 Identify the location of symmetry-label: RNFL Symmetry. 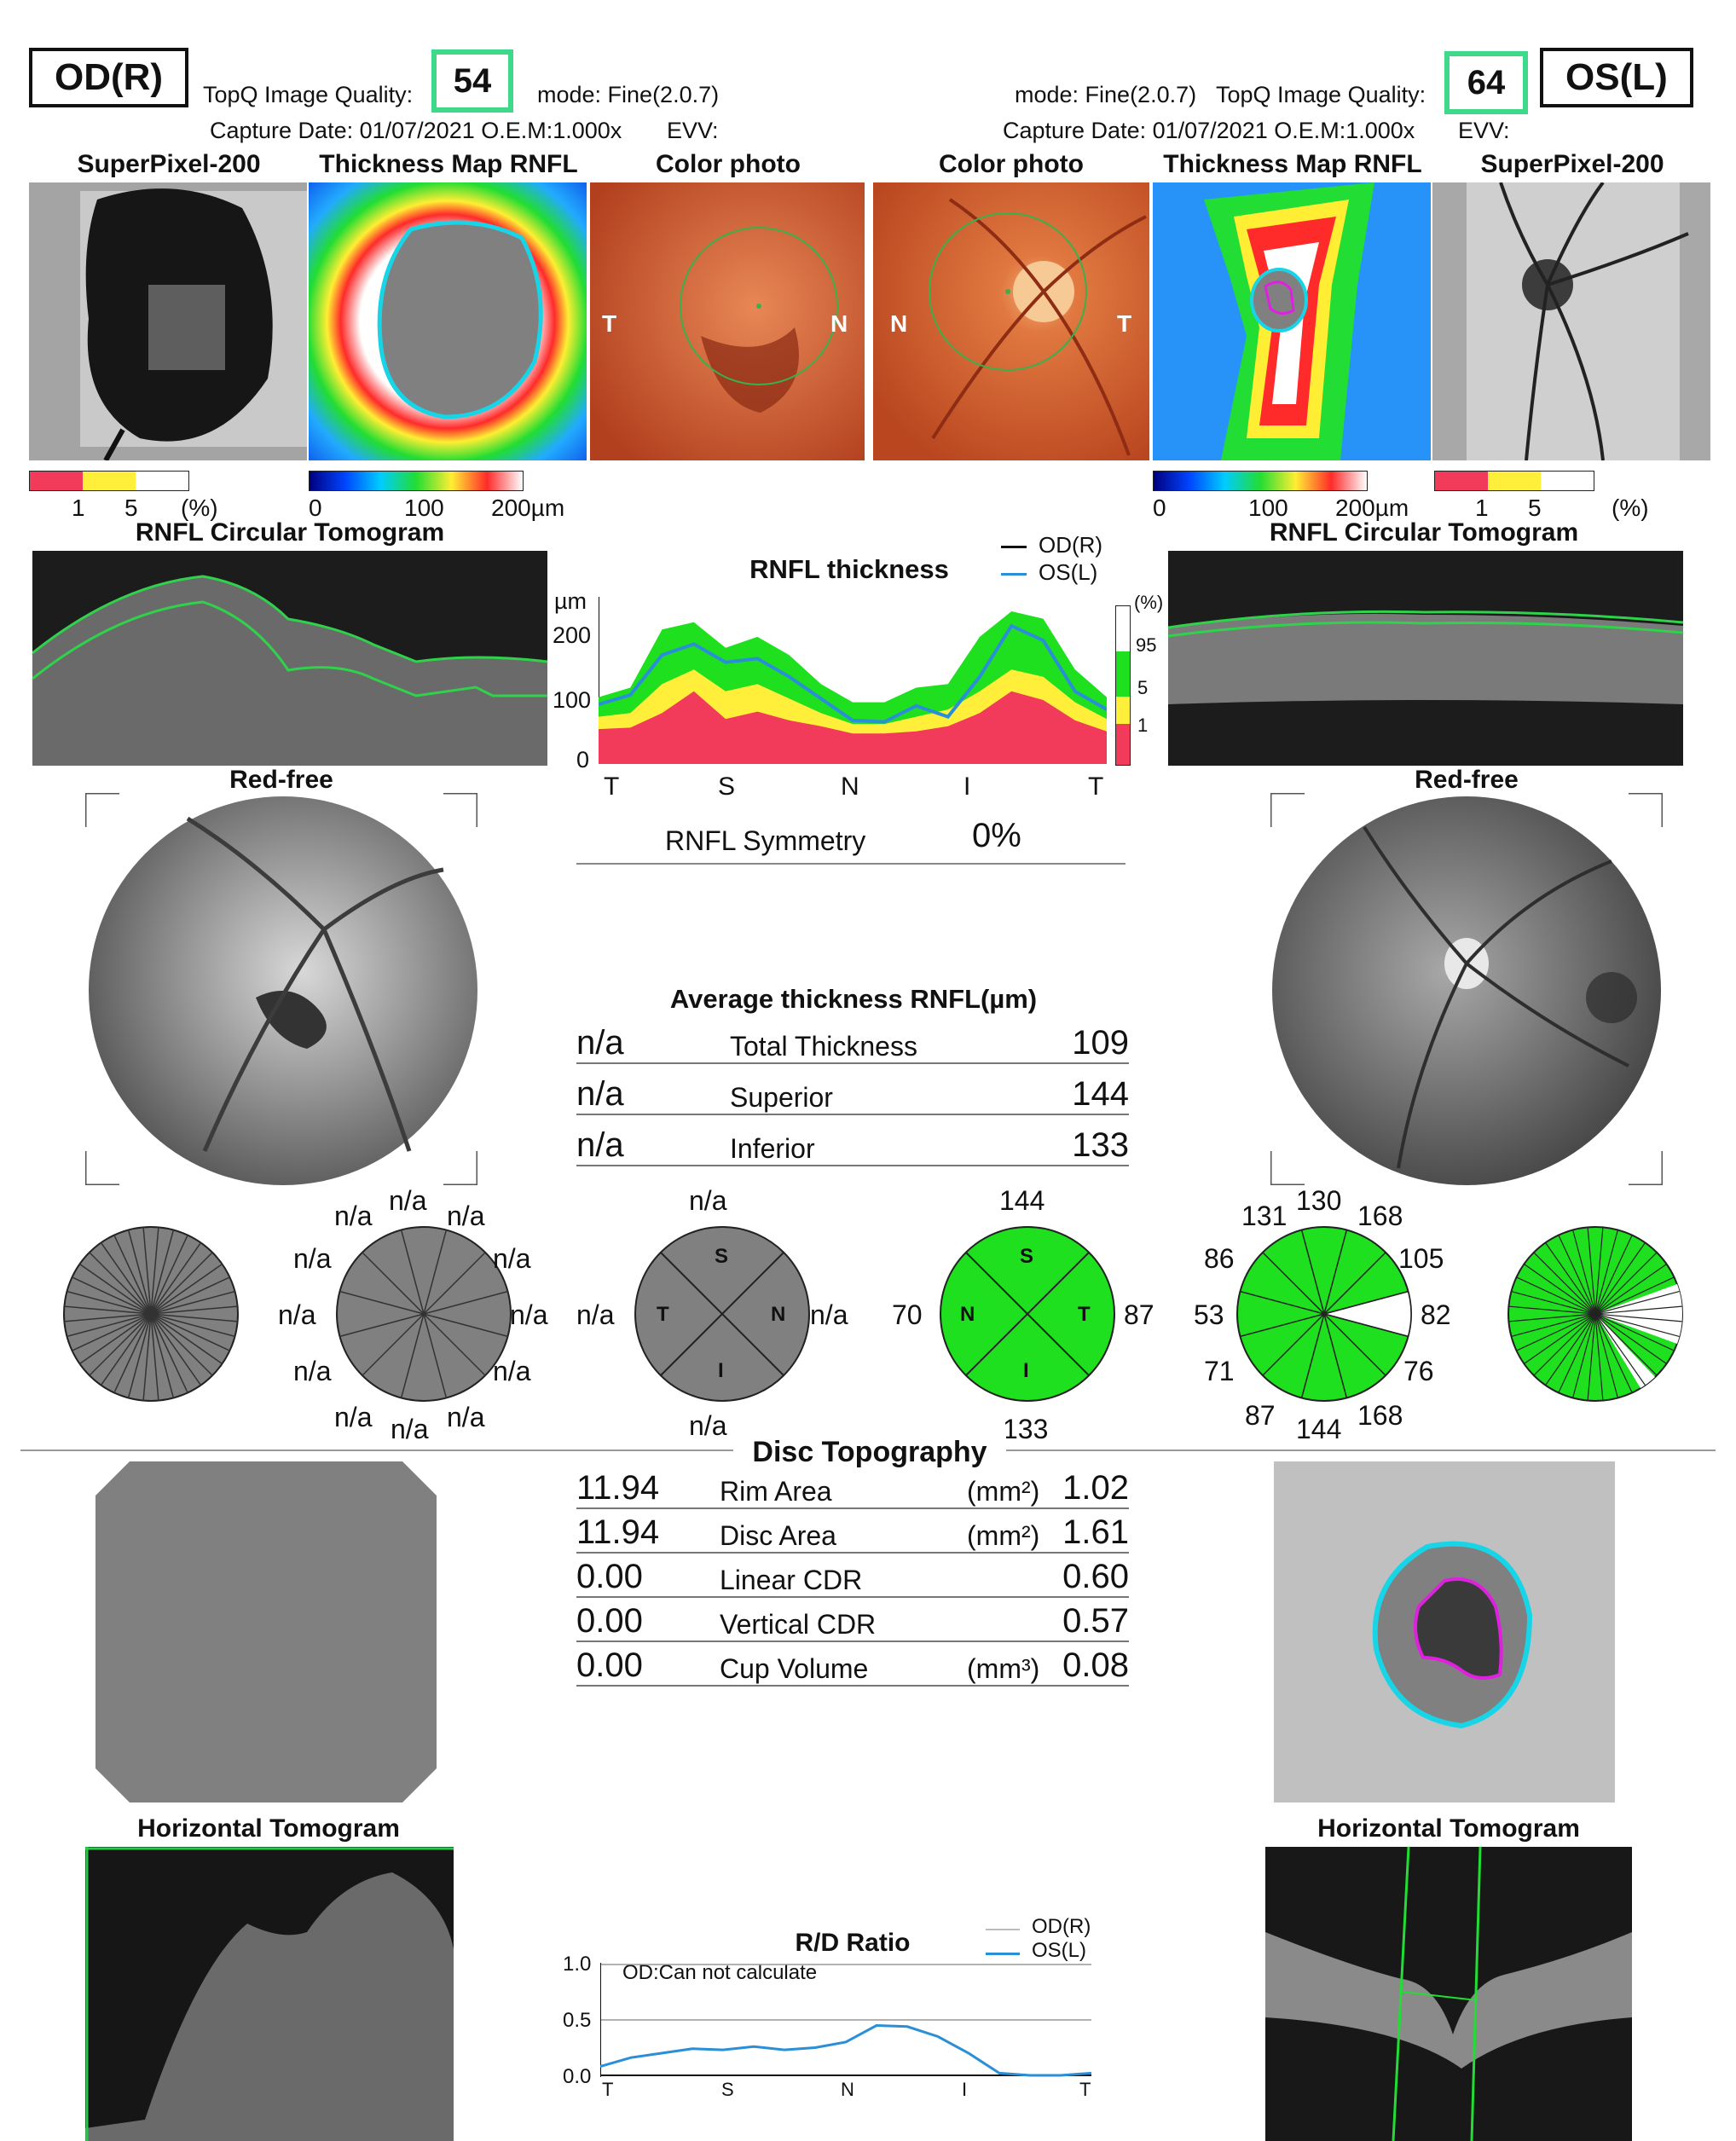
(765, 840).